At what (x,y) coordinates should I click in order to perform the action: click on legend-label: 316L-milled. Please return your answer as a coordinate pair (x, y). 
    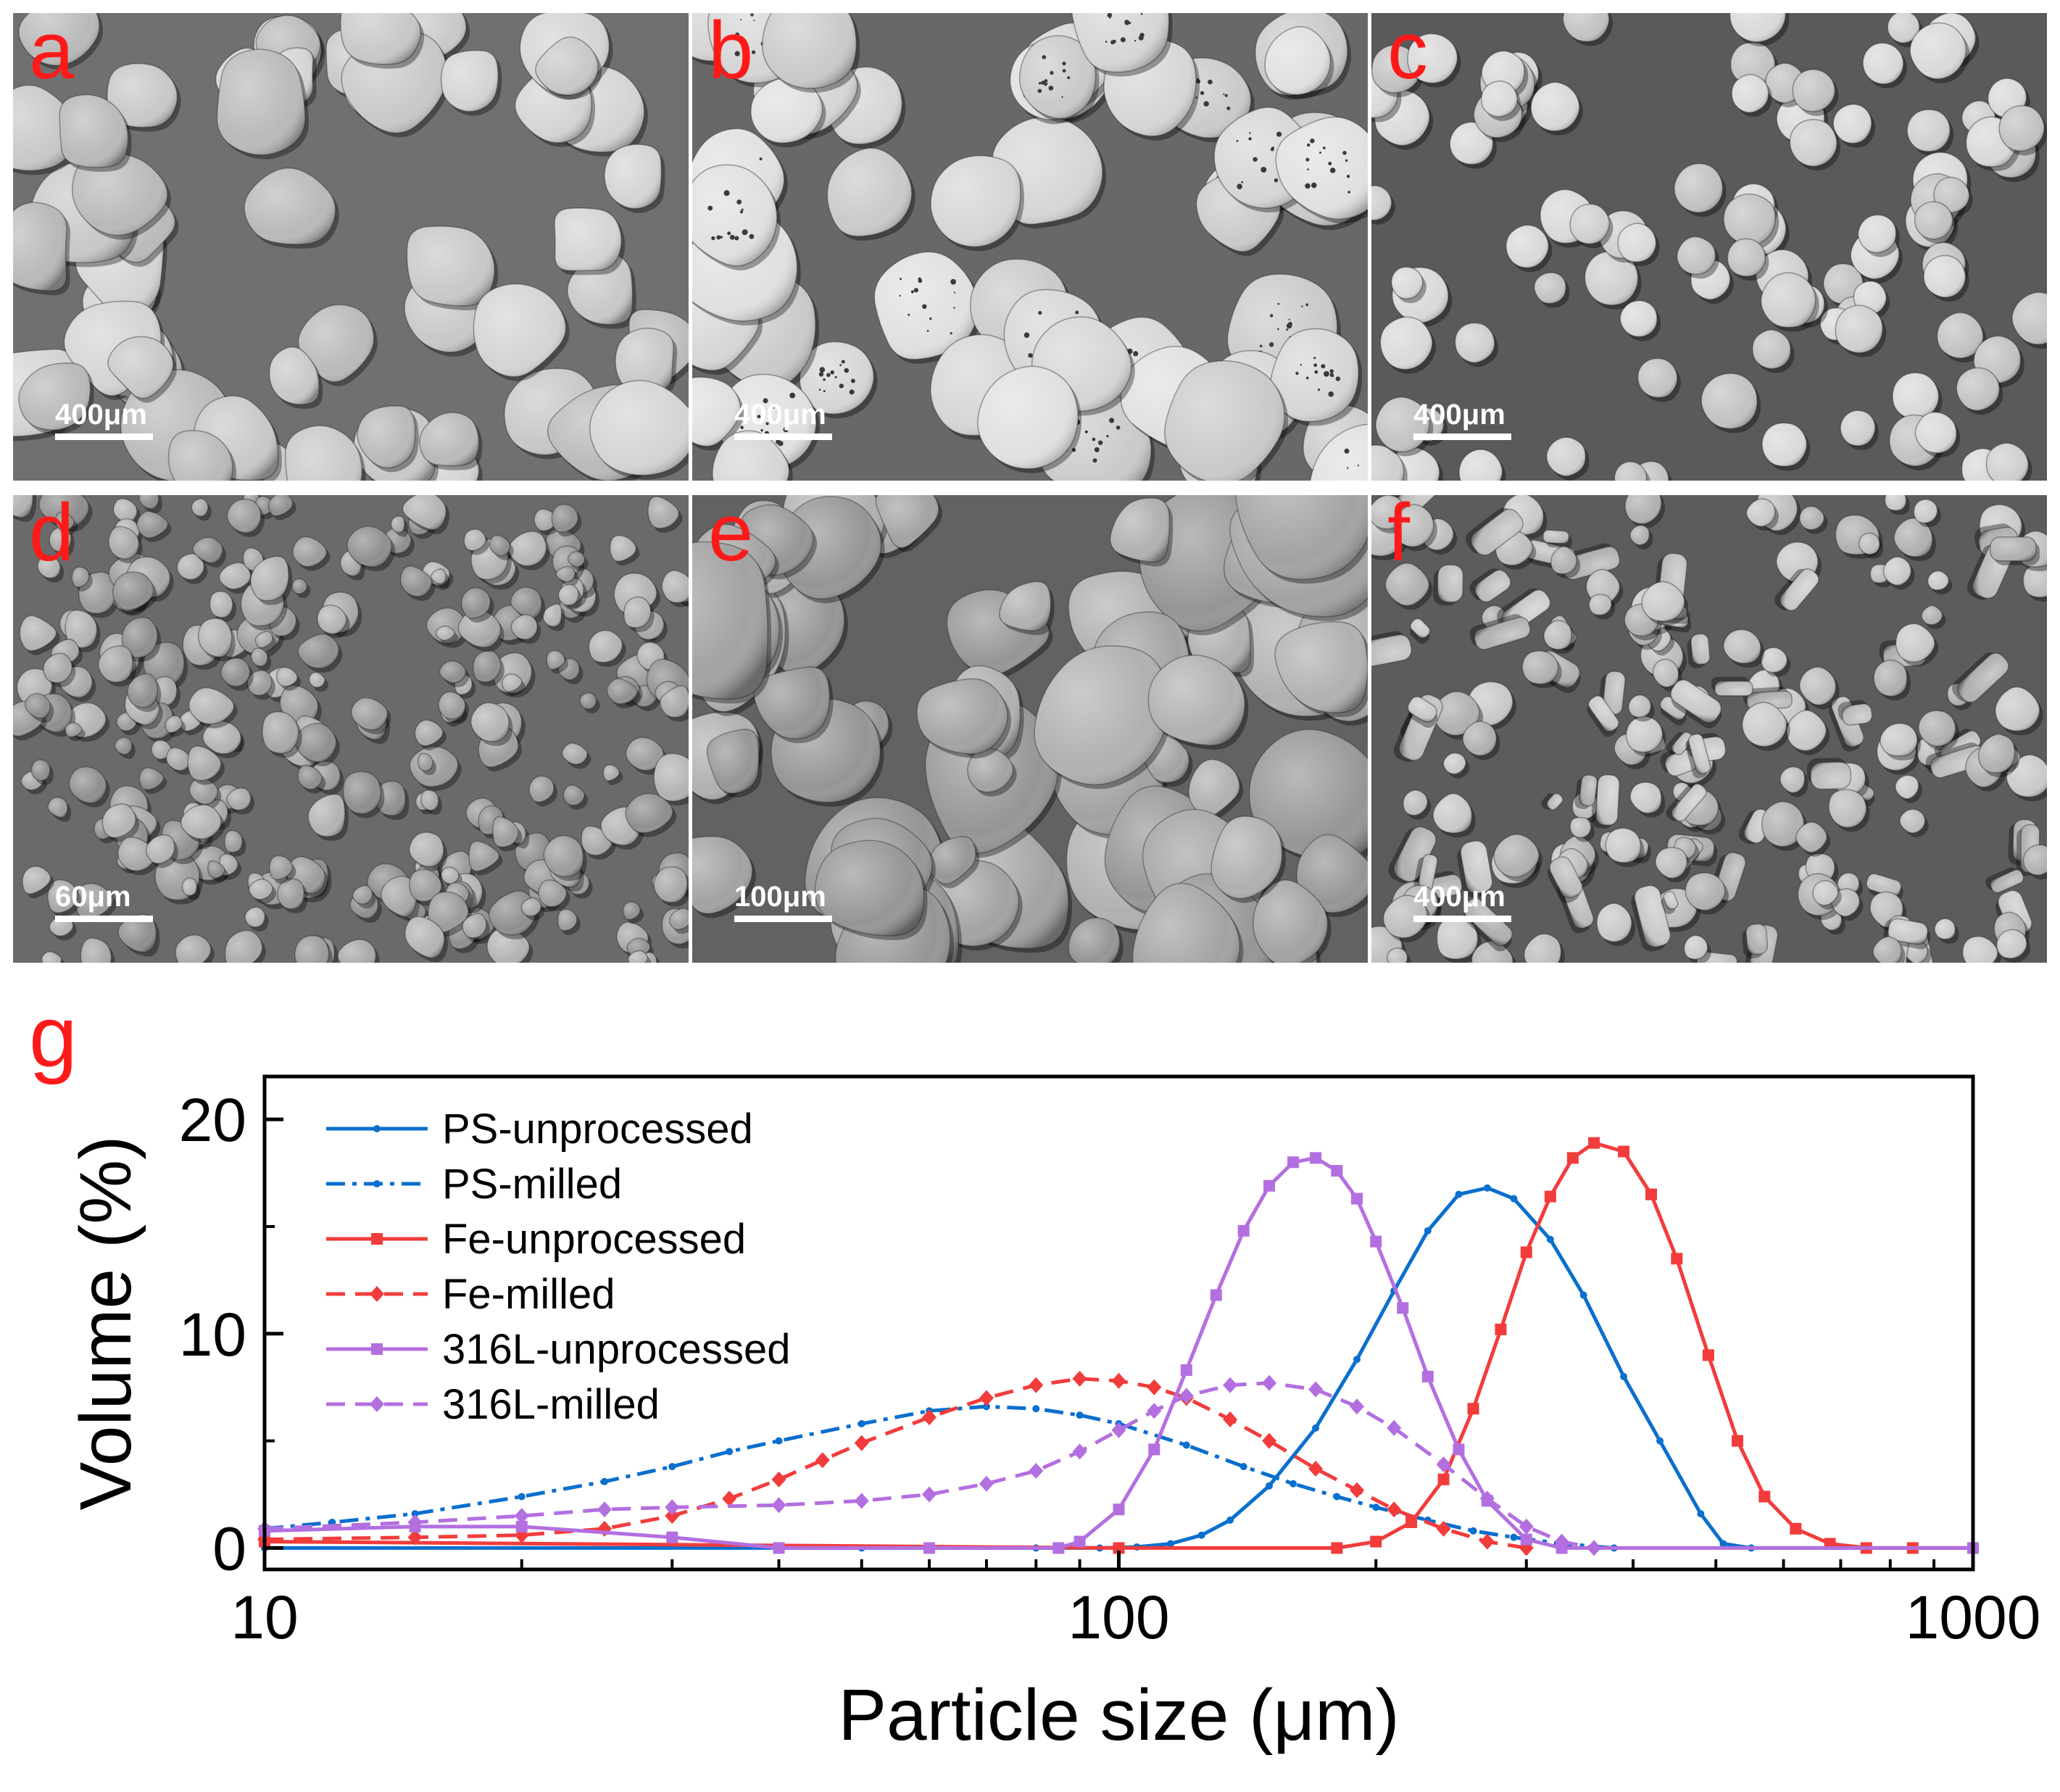
    Looking at the image, I should click on (551, 1405).